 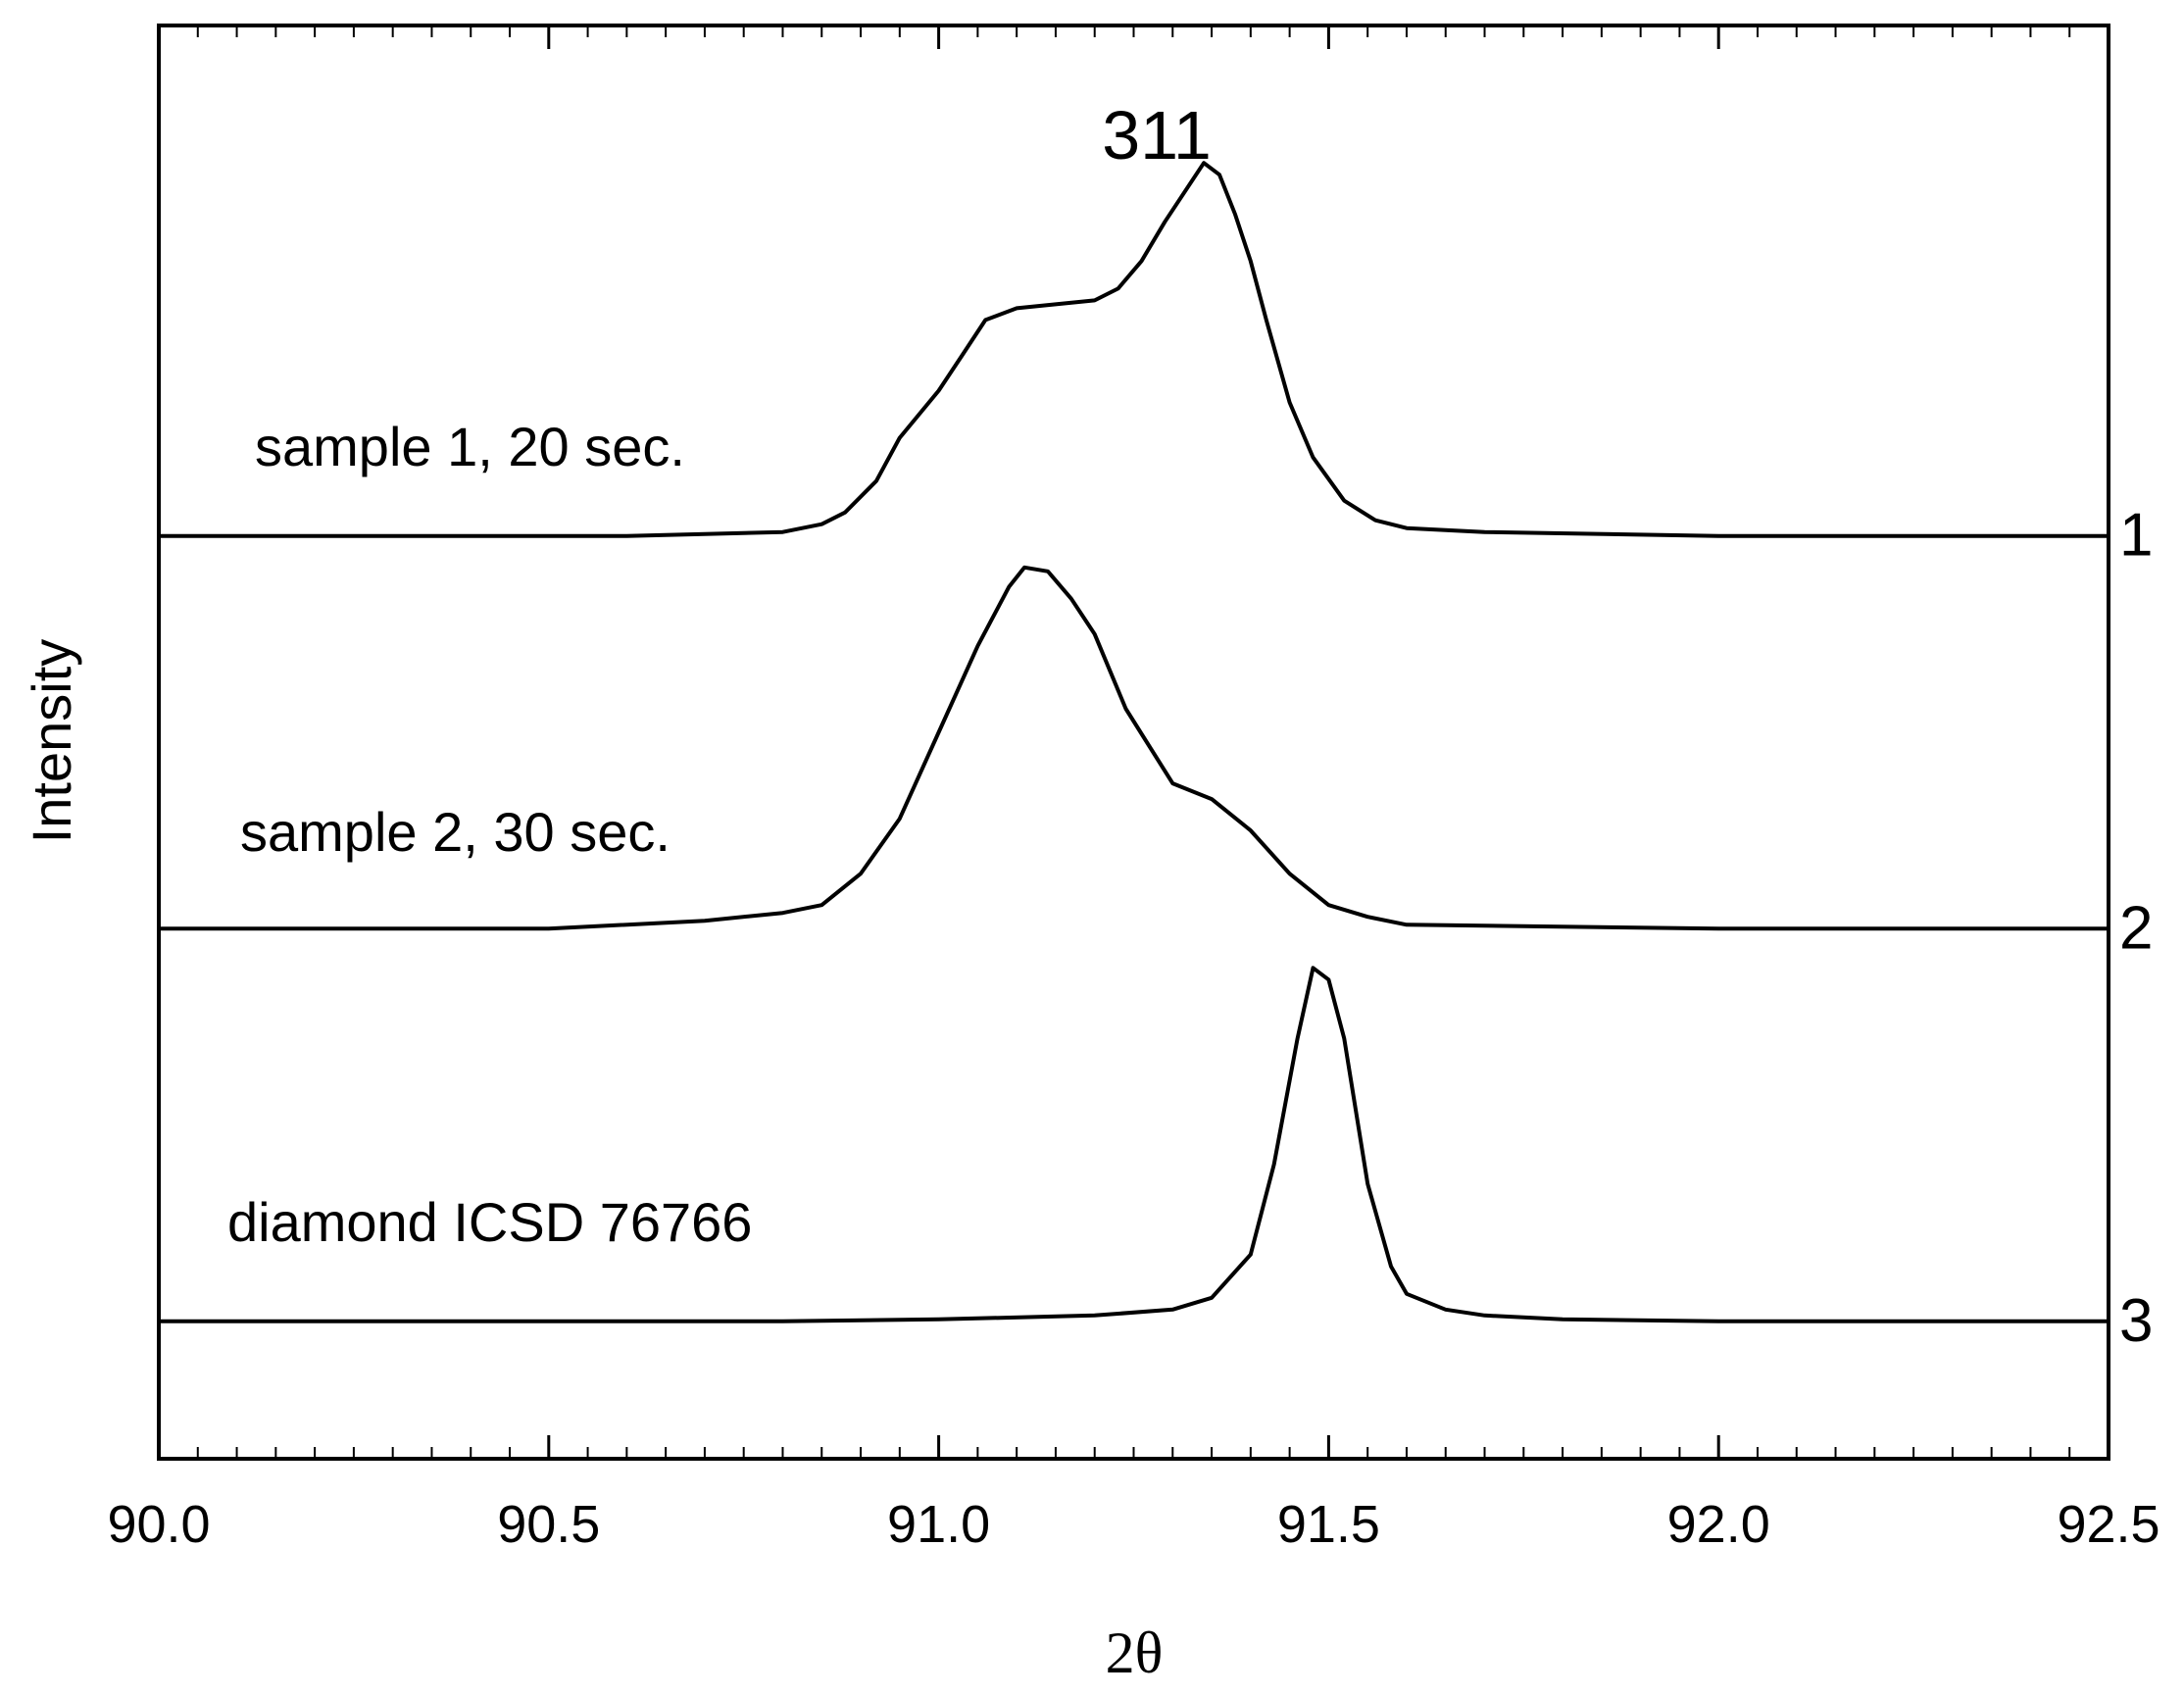 What do you see at coordinates (1328, 1524) in the screenshot?
I see `x-tick-label: 91.5` at bounding box center [1328, 1524].